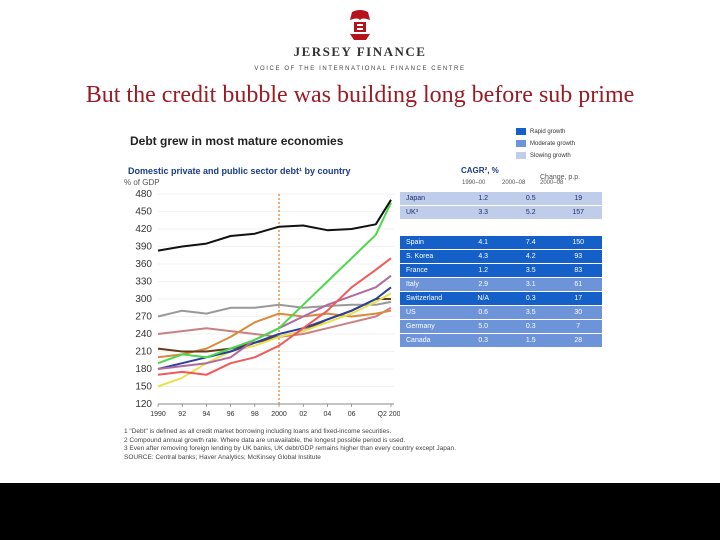 The width and height of the screenshot is (720, 540). What do you see at coordinates (143, 299) in the screenshot?
I see `y-tick-label: 300` at bounding box center [143, 299].